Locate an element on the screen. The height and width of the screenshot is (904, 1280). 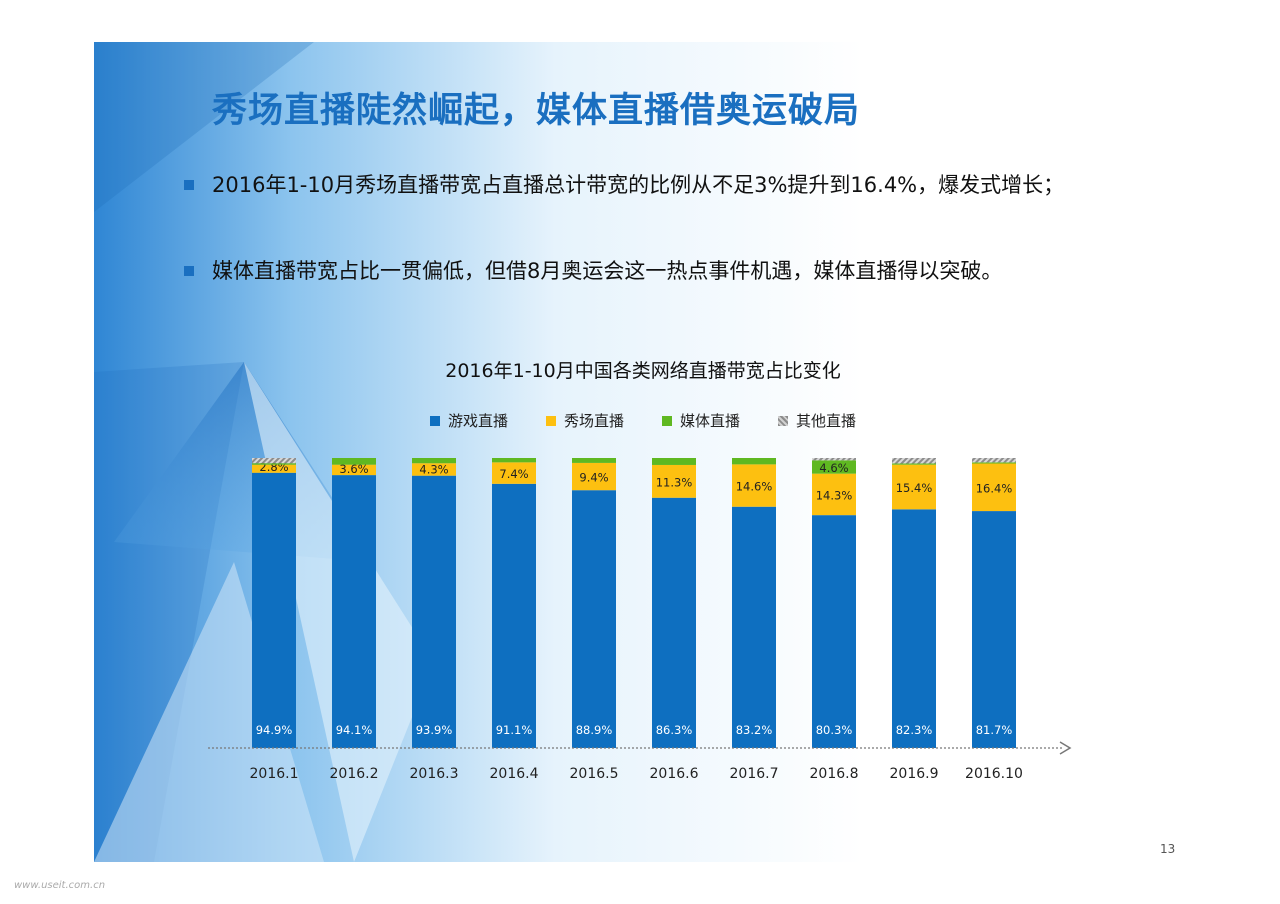
page-number: 13 is located at coordinates (1168, 849).